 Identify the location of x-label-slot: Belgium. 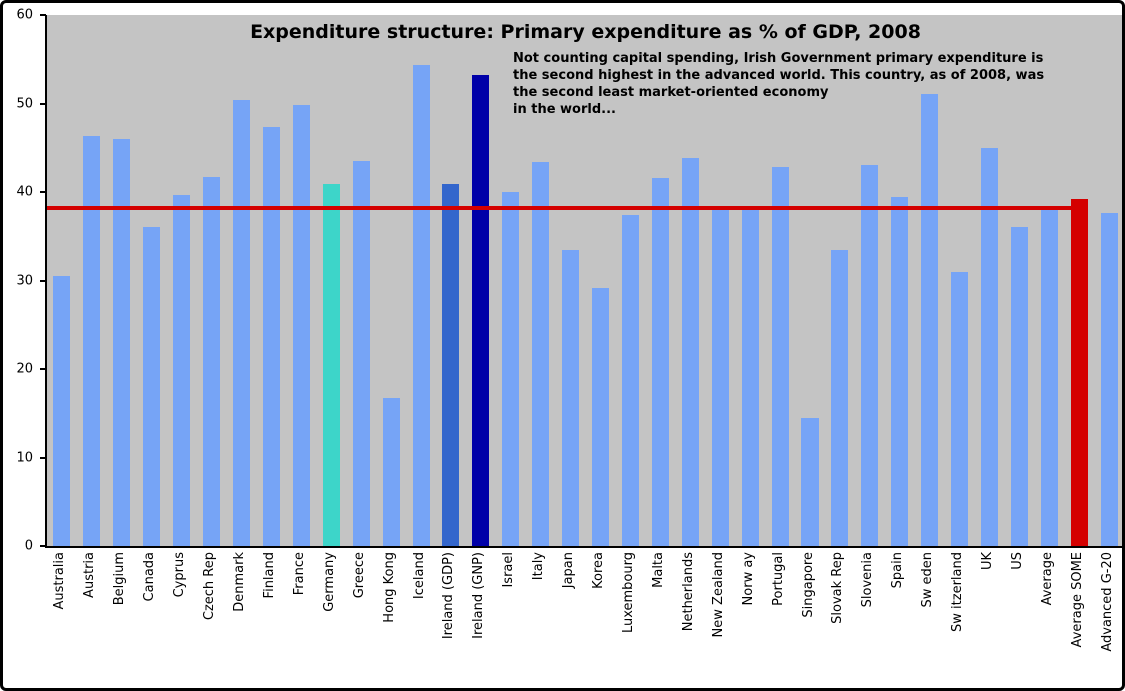
(120, 618).